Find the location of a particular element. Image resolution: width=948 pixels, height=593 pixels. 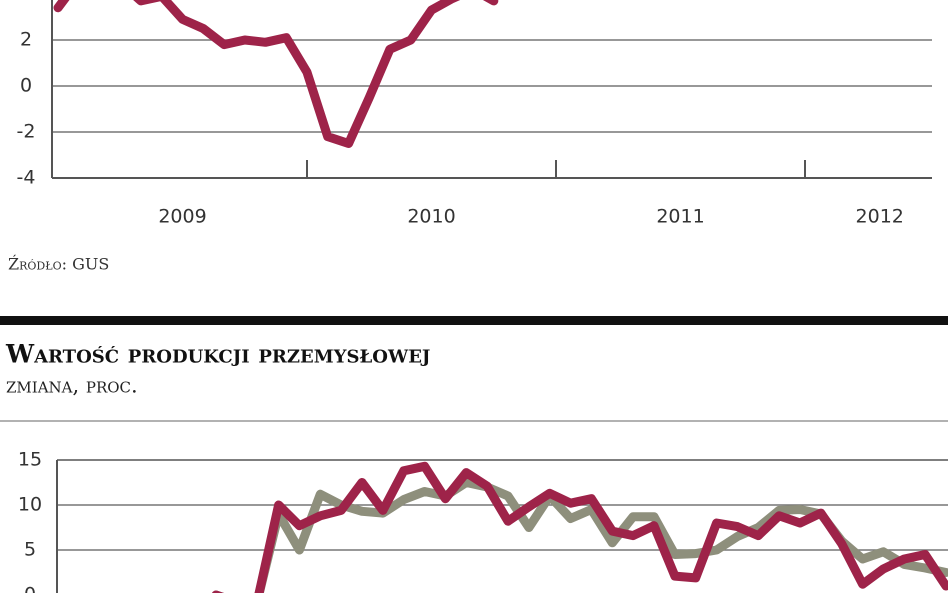

x-tick-label: 2012 is located at coordinates (880, 217).